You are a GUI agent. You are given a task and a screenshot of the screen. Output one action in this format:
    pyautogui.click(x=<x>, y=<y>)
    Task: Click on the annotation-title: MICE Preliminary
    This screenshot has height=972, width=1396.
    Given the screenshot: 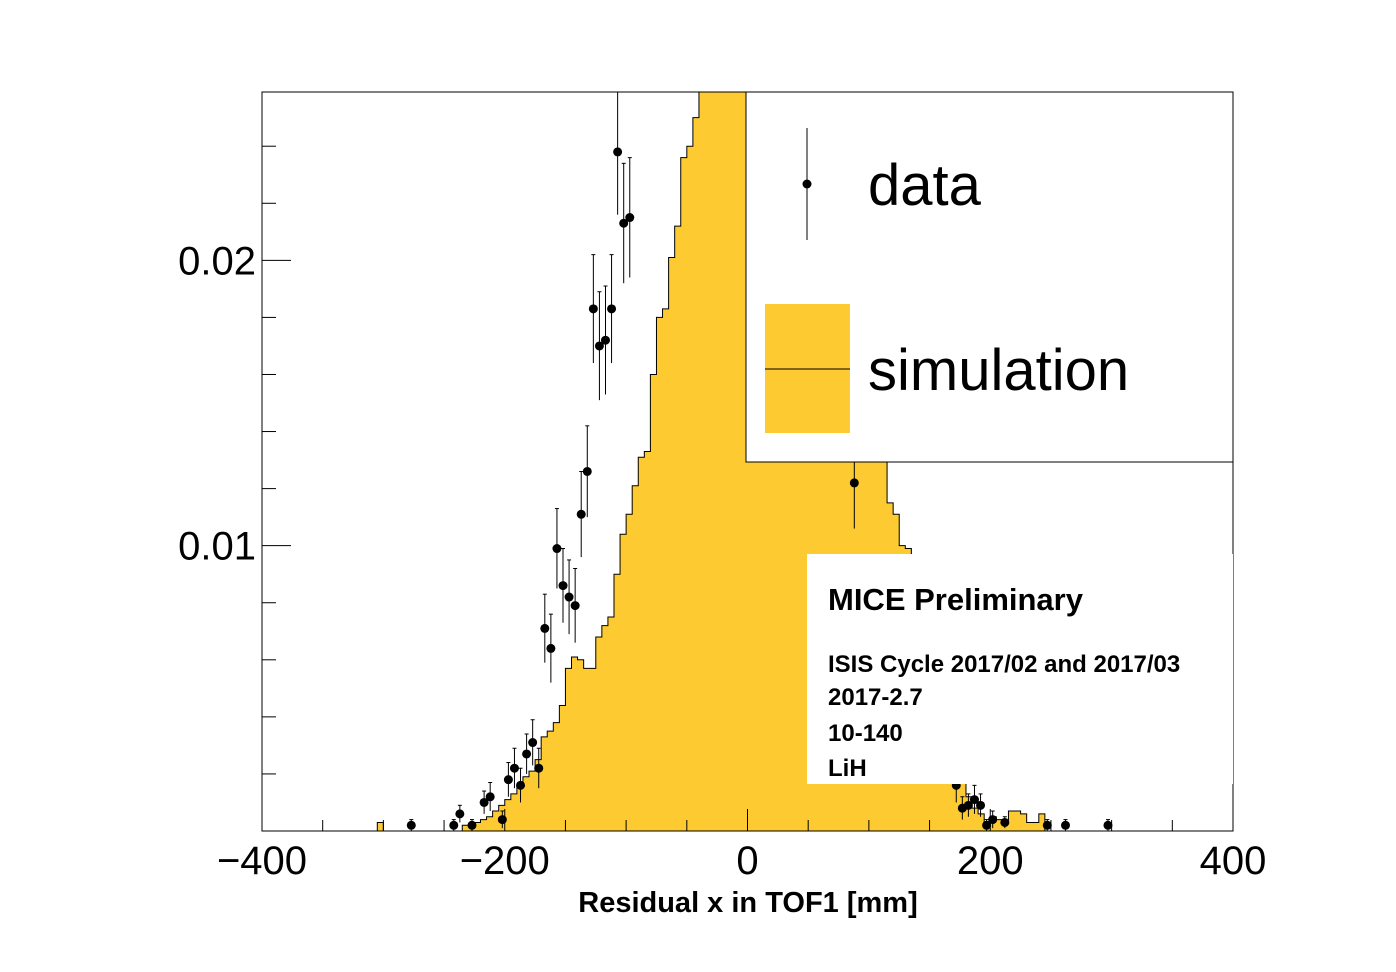 What is the action you would take?
    pyautogui.click(x=956, y=599)
    